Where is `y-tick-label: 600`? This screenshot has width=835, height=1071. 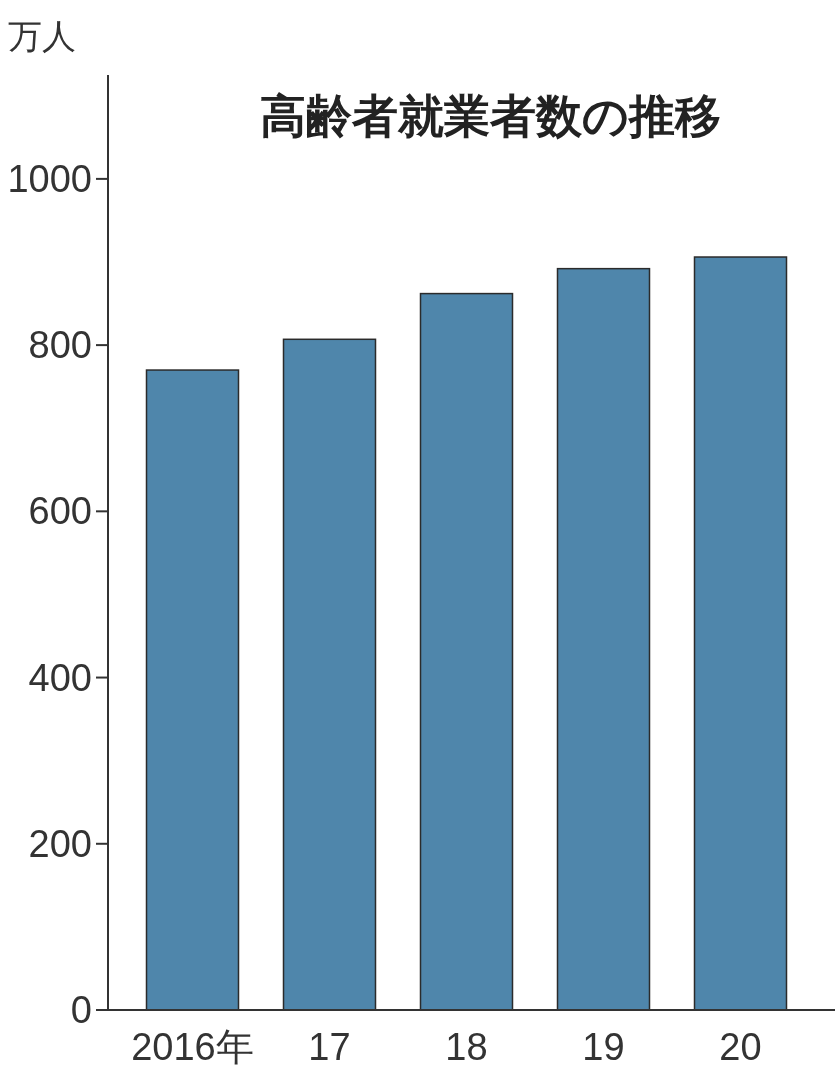
y-tick-label: 600 is located at coordinates (60, 511).